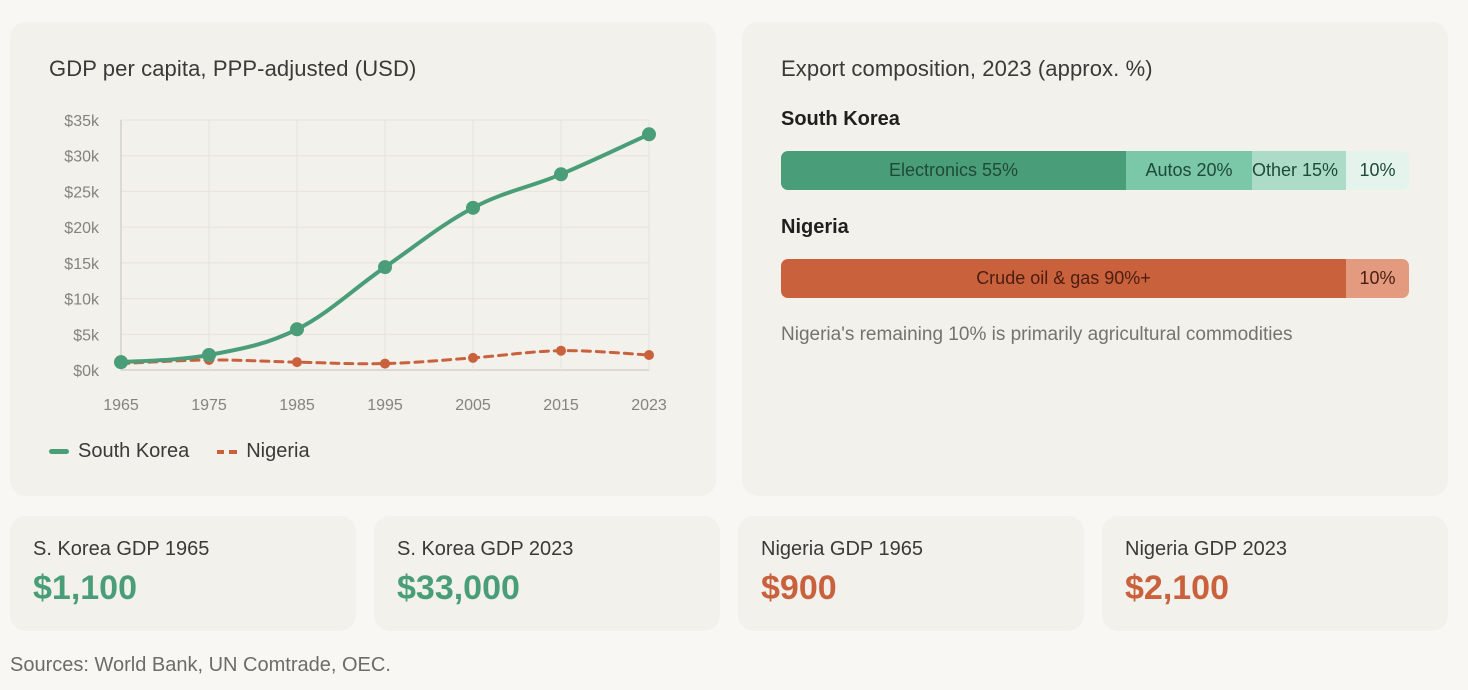  What do you see at coordinates (121, 405) in the screenshot?
I see `x-tick-label: 1965` at bounding box center [121, 405].